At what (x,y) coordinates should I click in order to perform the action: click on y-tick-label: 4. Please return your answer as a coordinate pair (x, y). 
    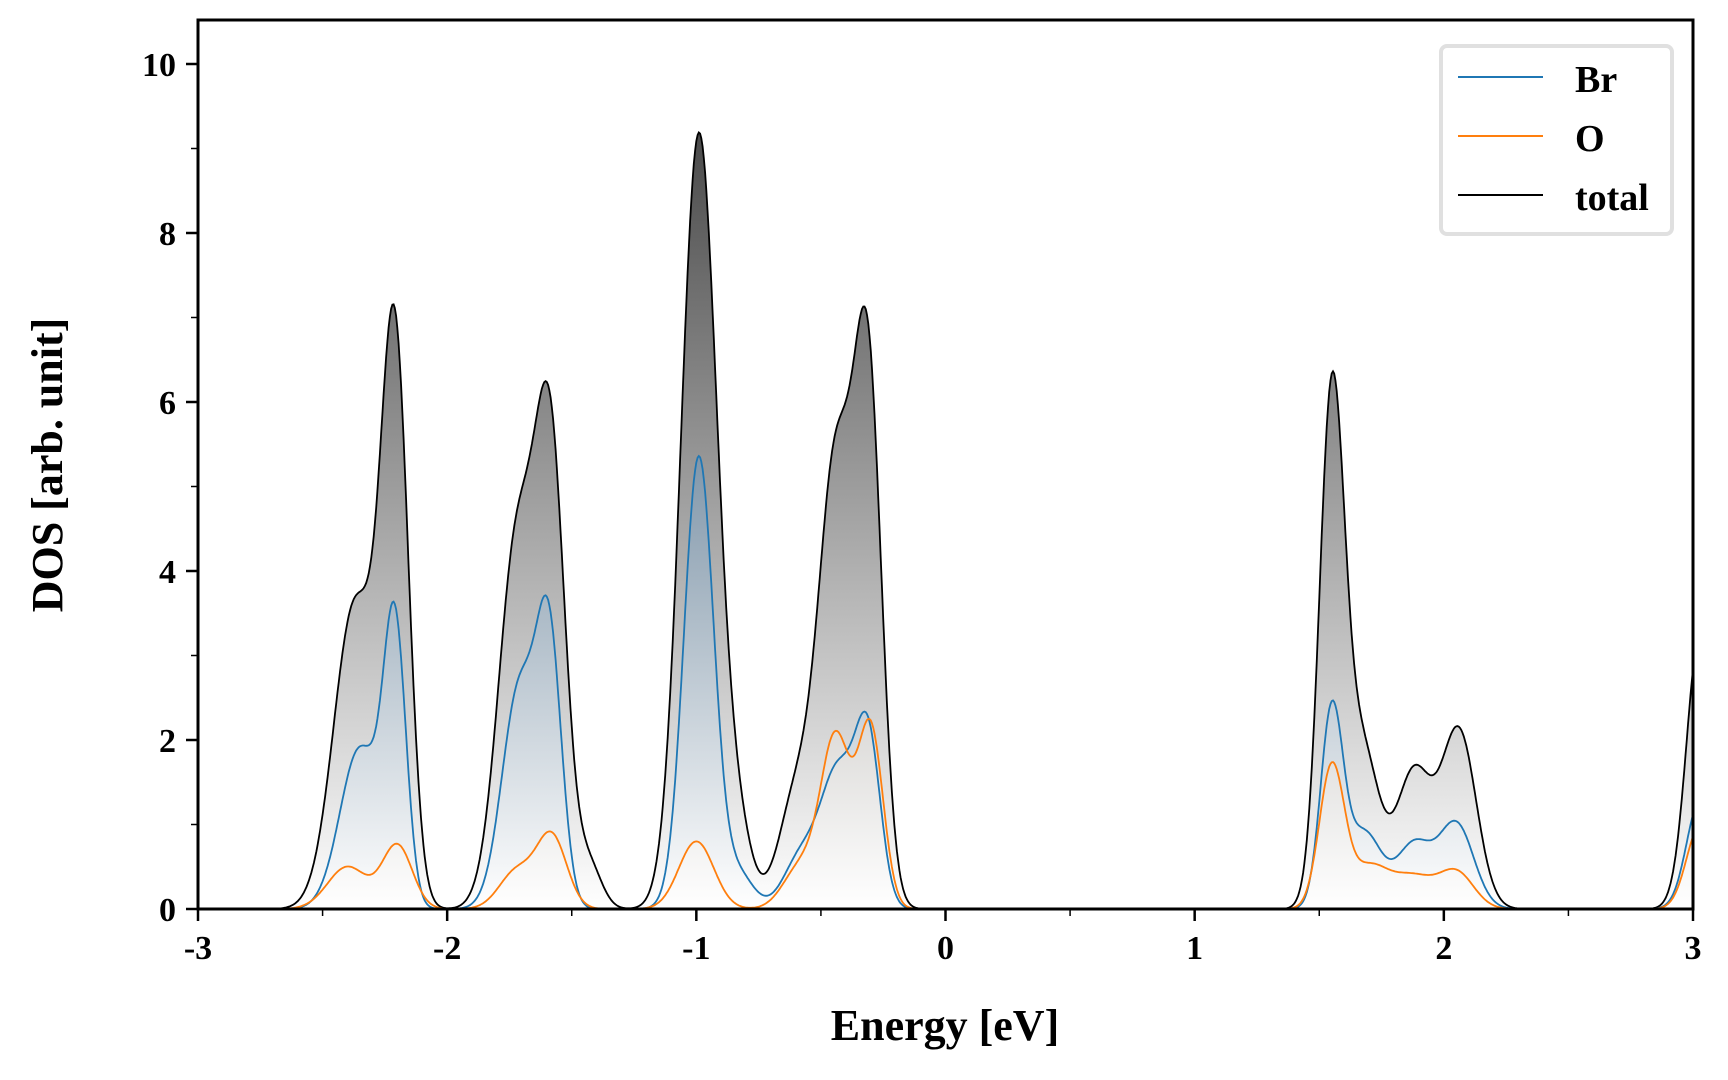
    Looking at the image, I should click on (167, 572).